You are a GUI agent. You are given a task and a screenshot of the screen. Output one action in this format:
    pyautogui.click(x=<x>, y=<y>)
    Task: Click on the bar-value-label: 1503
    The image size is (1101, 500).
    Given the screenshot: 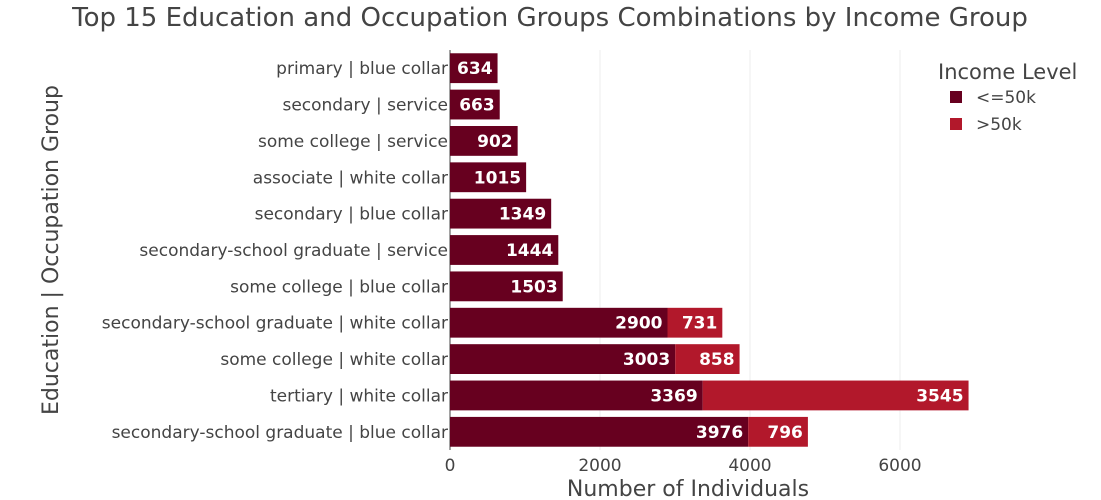 What is the action you would take?
    pyautogui.click(x=533, y=287)
    